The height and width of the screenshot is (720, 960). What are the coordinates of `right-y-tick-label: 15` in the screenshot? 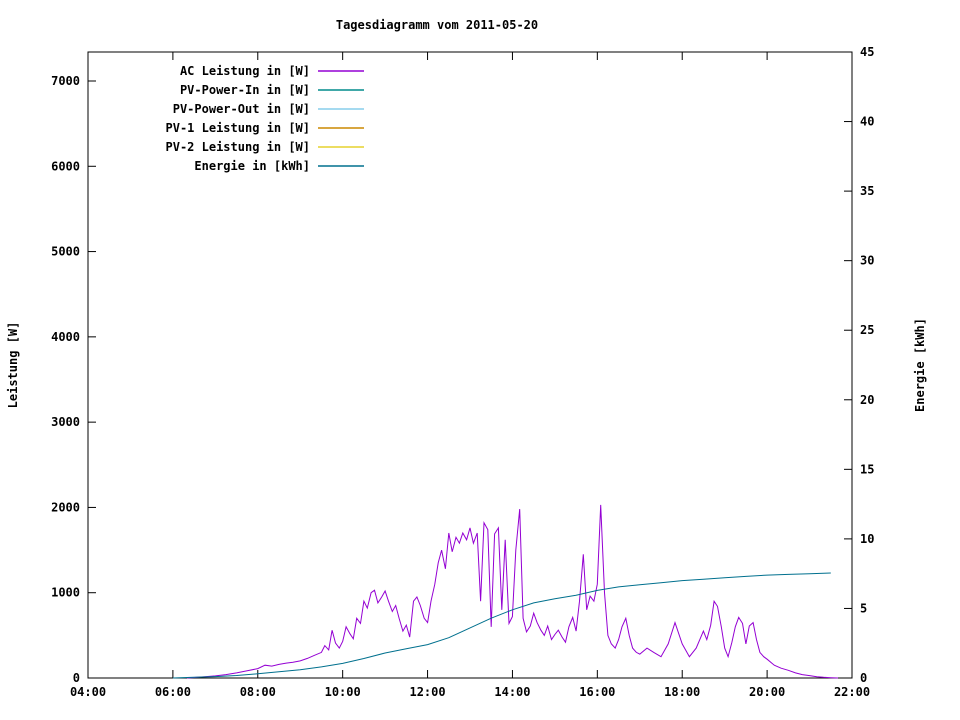 It's located at (867, 469).